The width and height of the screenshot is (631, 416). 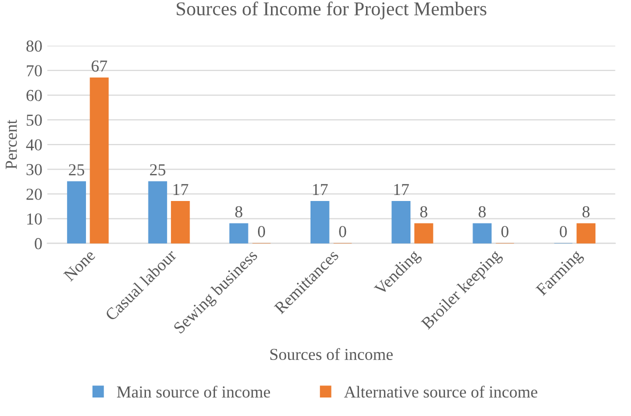 What do you see at coordinates (34, 219) in the screenshot?
I see `y-tick-label: 10` at bounding box center [34, 219].